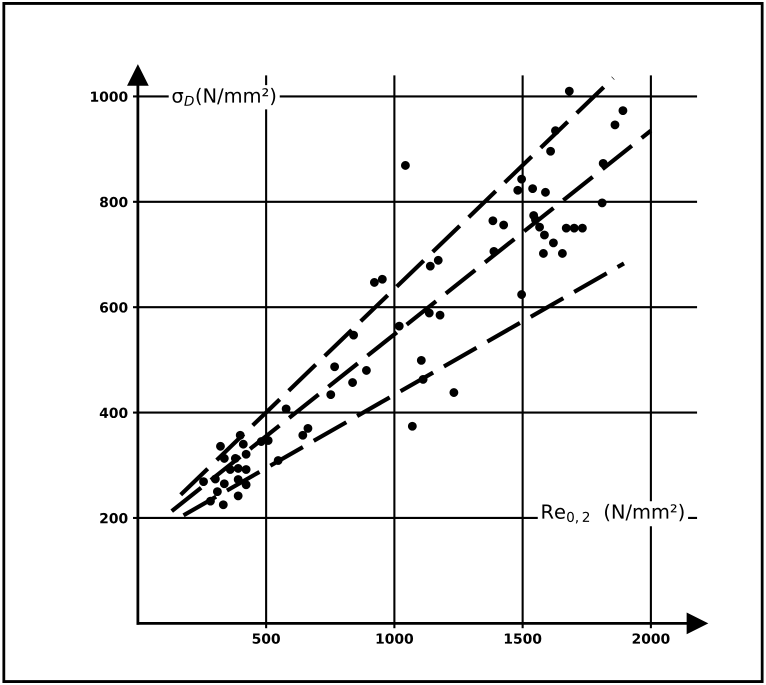  I want to click on y-tick-label: 1000, so click(109, 96).